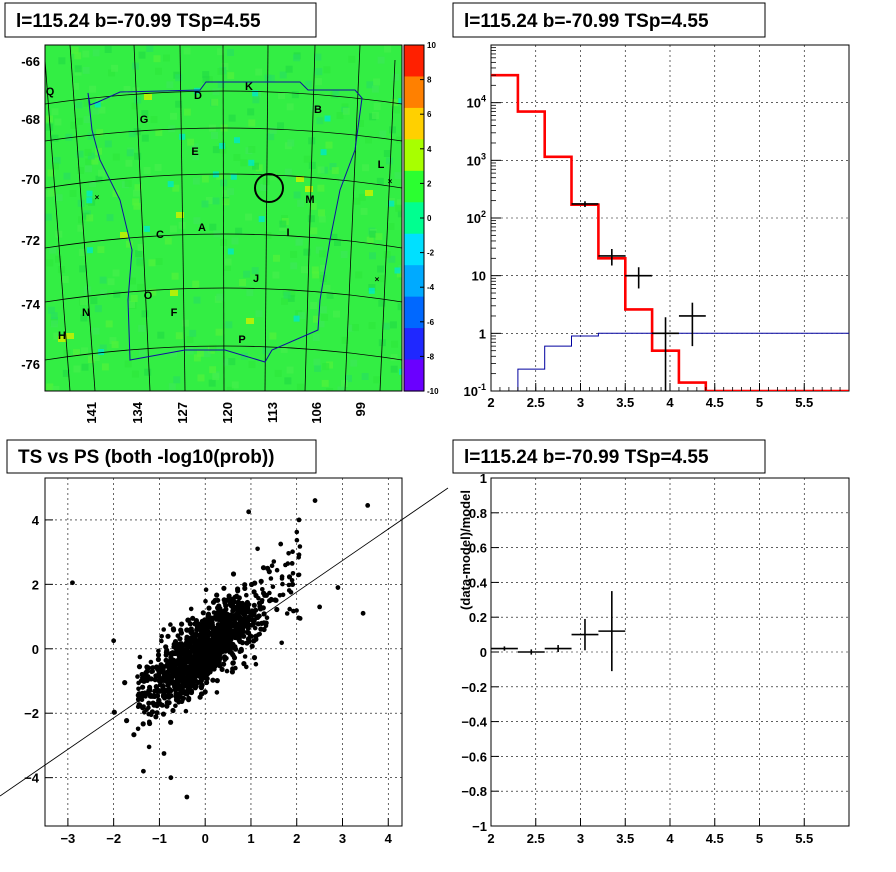 This screenshot has width=896, height=872. What do you see at coordinates (299, 520) in the screenshot?
I see `scatter-outlier-point` at bounding box center [299, 520].